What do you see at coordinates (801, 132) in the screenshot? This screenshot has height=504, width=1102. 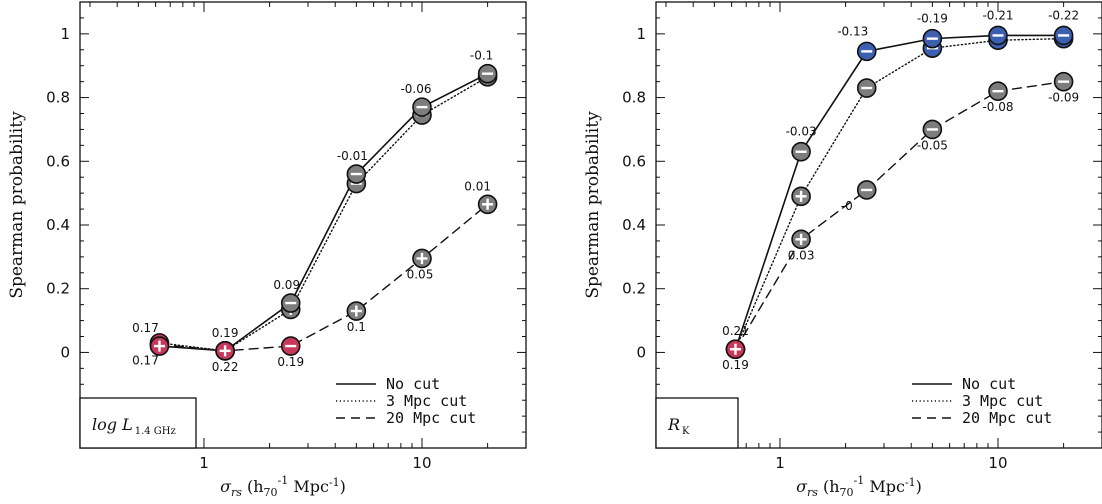 I see `data-label: -0.03` at bounding box center [801, 132].